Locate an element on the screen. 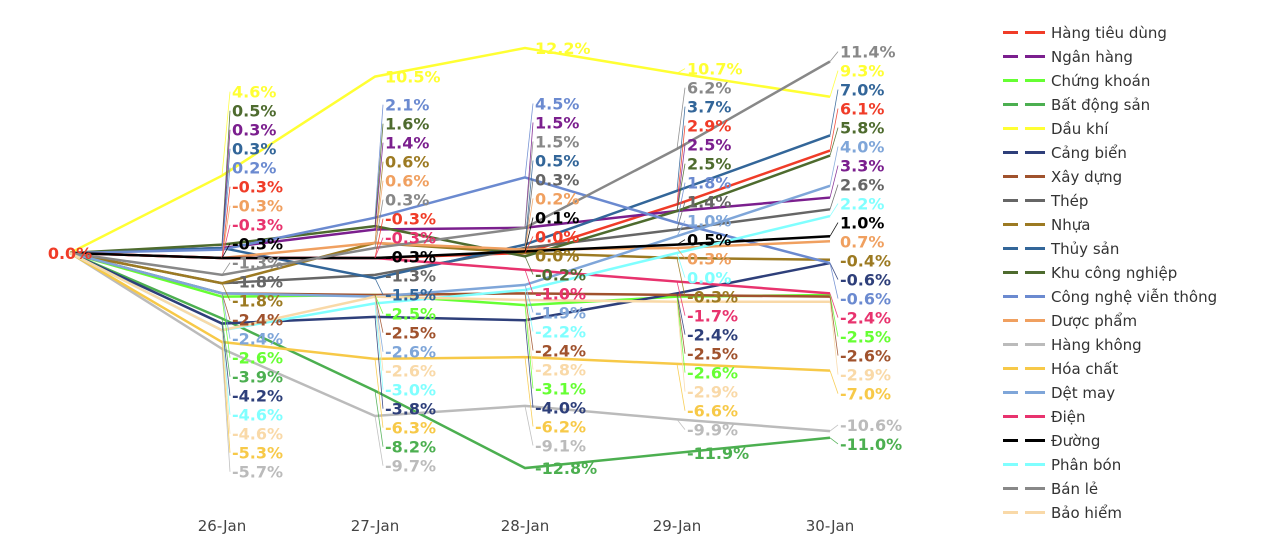 The width and height of the screenshot is (1280, 540). data-label: -6.2% is located at coordinates (560, 426).